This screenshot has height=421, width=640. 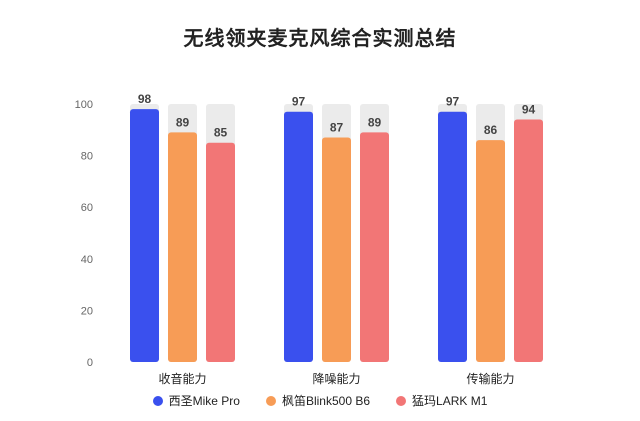 I want to click on legend-item-series-1: 西圣Mike Pro, so click(x=196, y=400).